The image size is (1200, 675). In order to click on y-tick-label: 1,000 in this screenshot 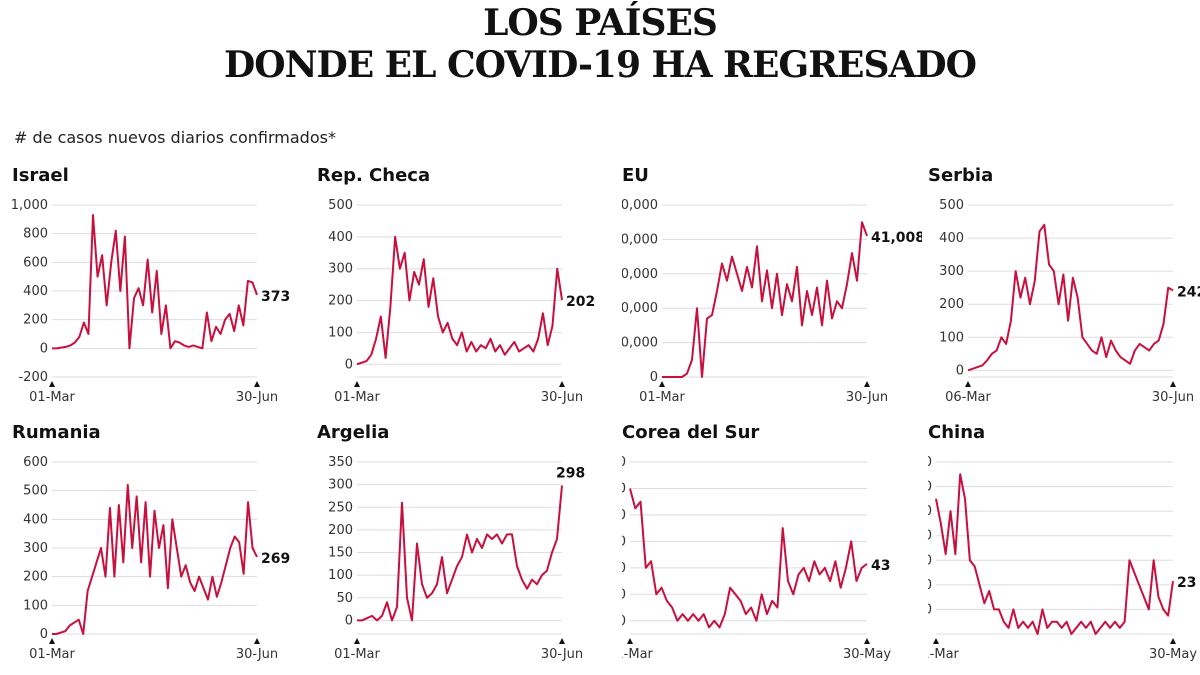, I will do `click(30, 205)`.